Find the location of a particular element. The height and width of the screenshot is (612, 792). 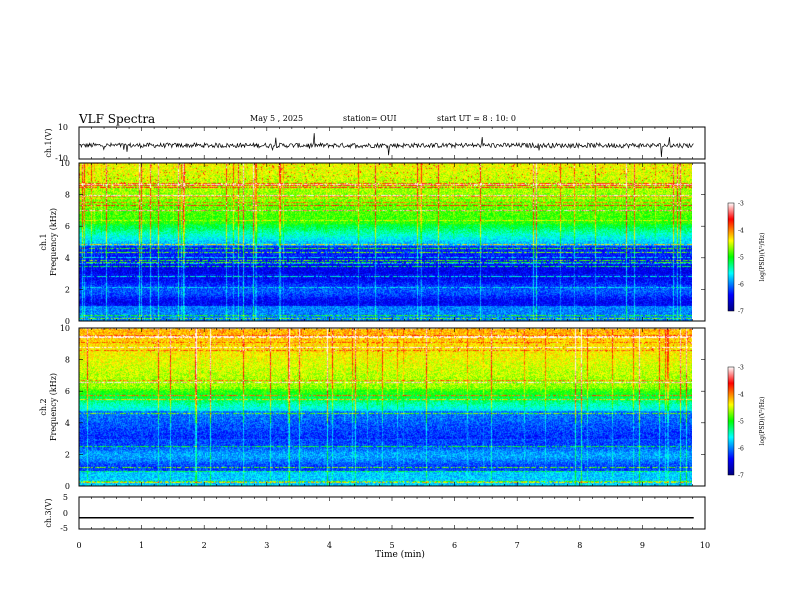

ch2-spec-ytick-label: 6 is located at coordinates (67, 391).